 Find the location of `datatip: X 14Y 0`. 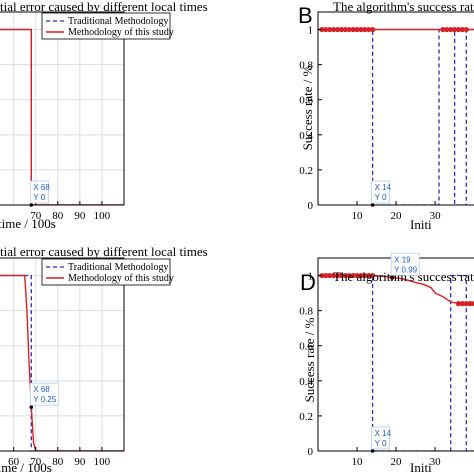

datatip: X 14Y 0 is located at coordinates (381, 439).